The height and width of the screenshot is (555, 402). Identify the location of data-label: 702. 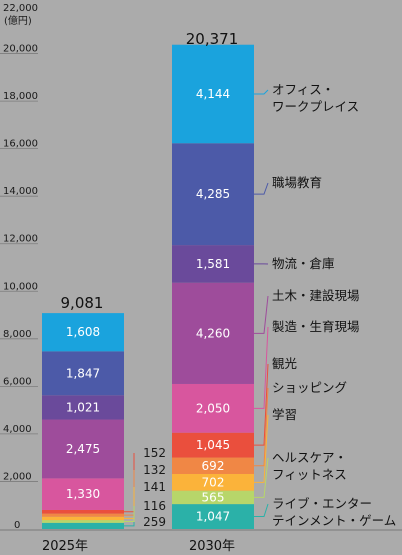
(213, 482).